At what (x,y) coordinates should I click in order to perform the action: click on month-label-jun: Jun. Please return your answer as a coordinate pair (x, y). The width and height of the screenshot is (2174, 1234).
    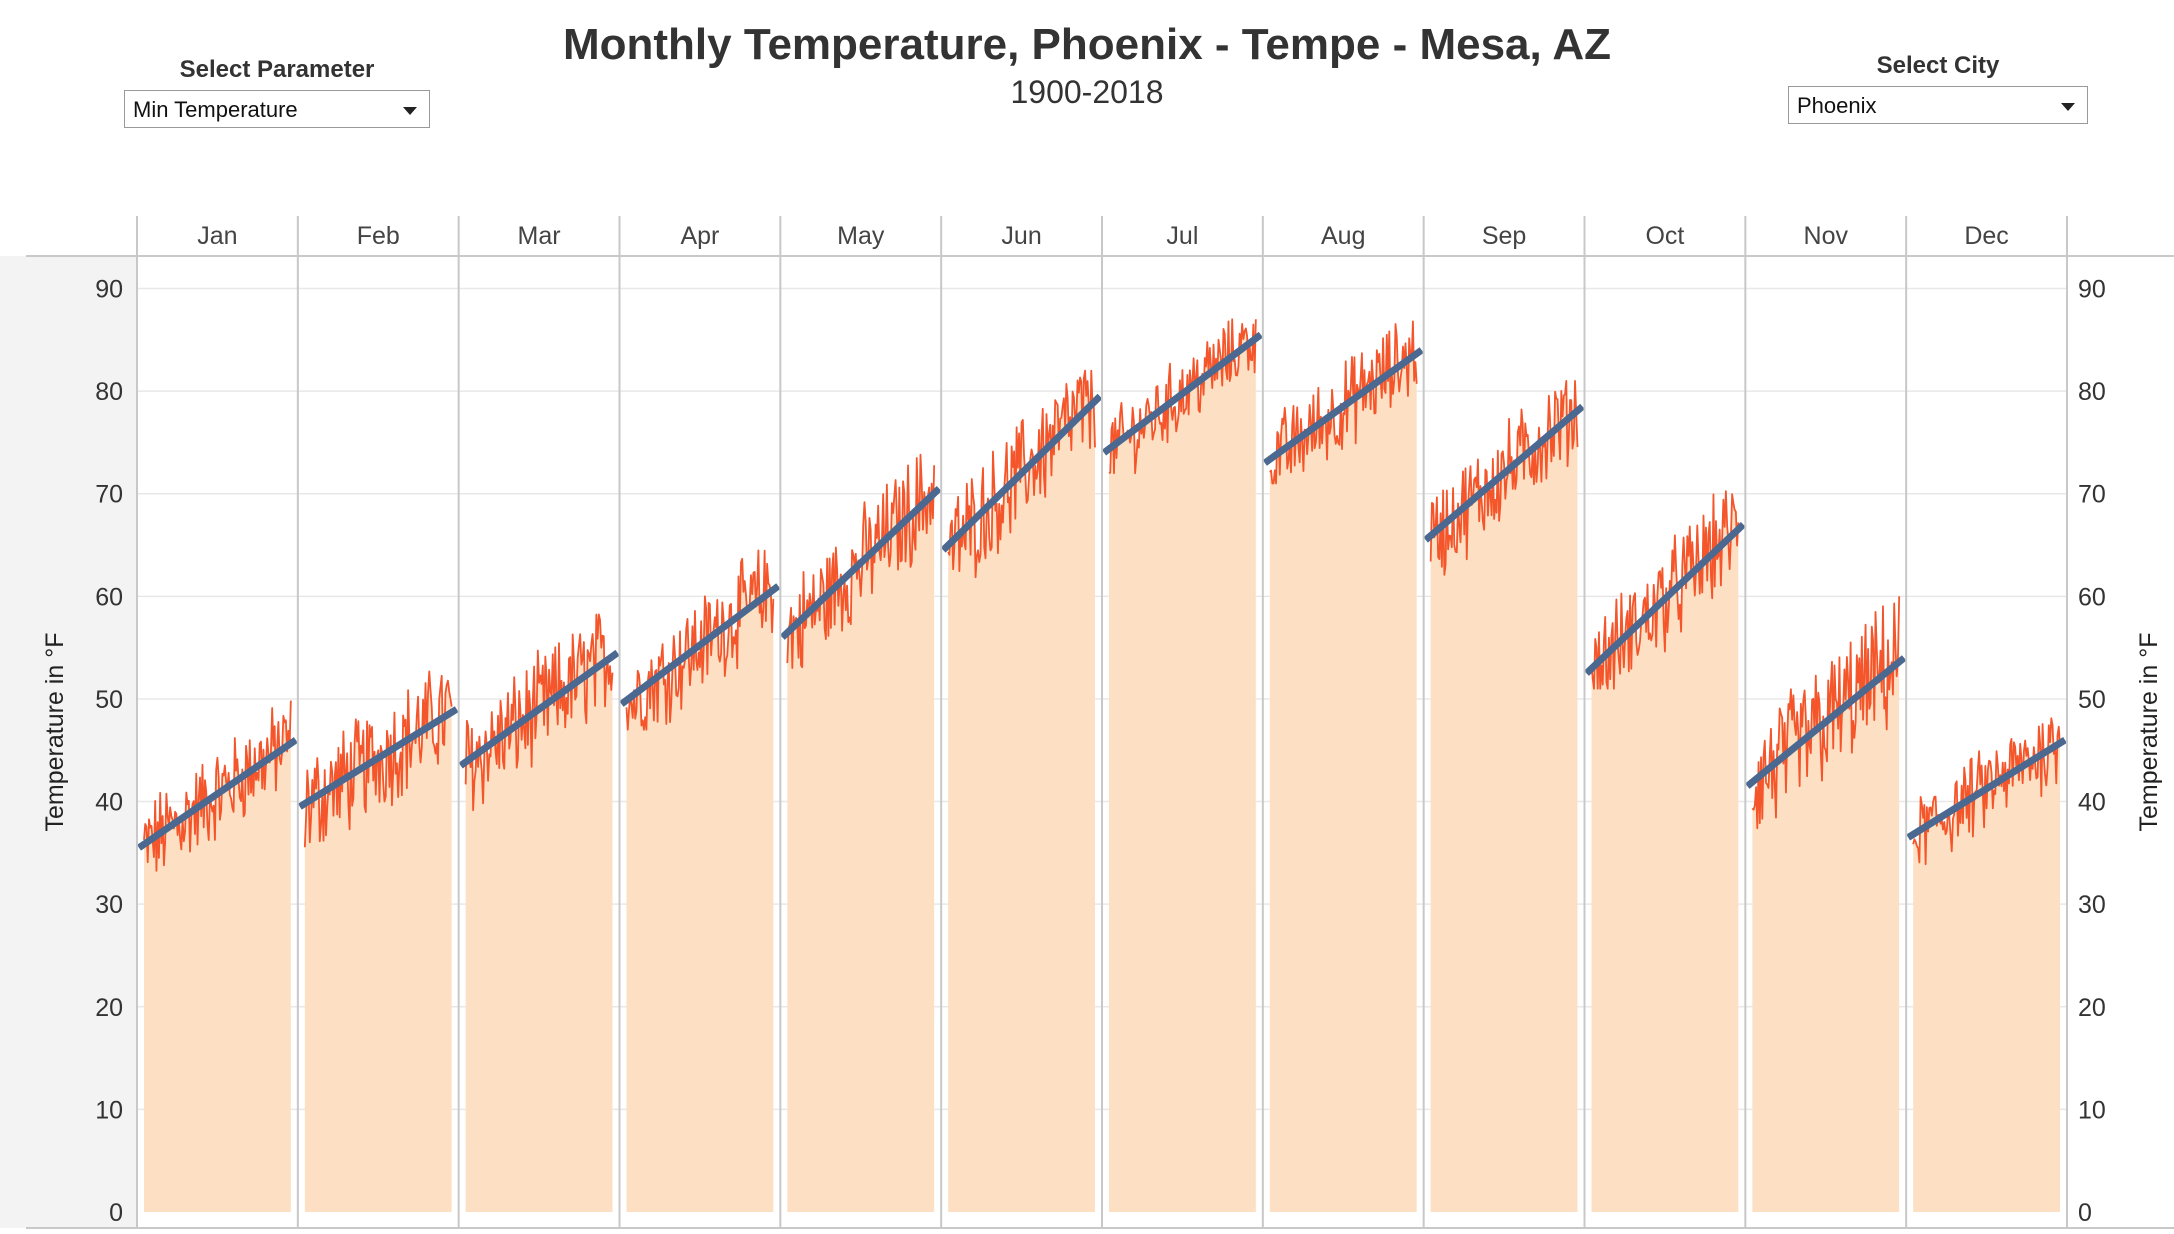
    Looking at the image, I should click on (1021, 236).